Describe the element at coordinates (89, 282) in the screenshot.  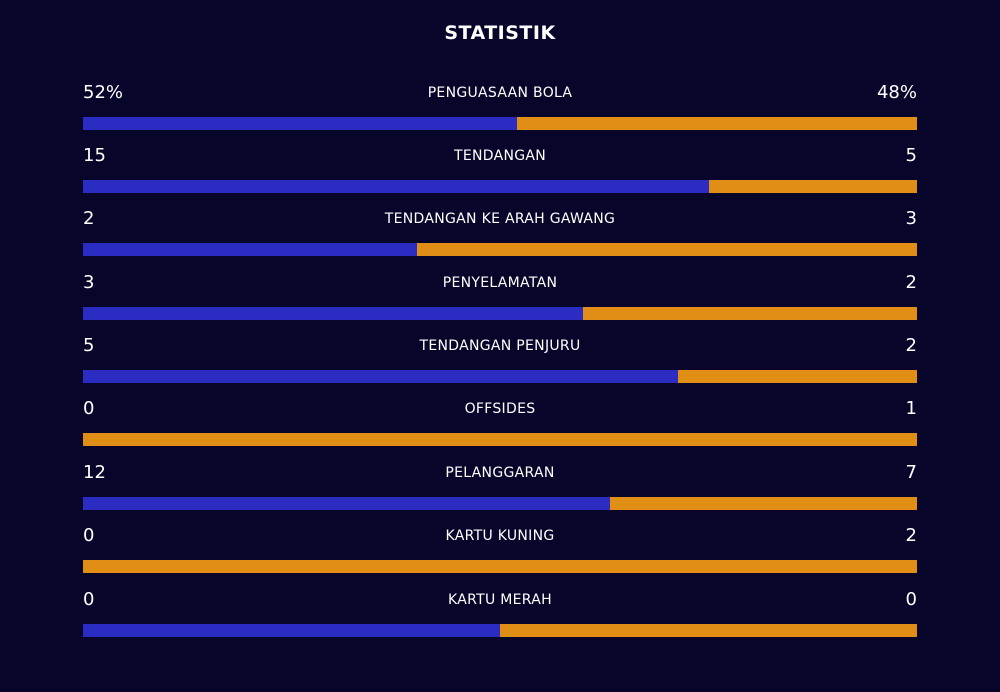
I see `home-value: 3` at that location.